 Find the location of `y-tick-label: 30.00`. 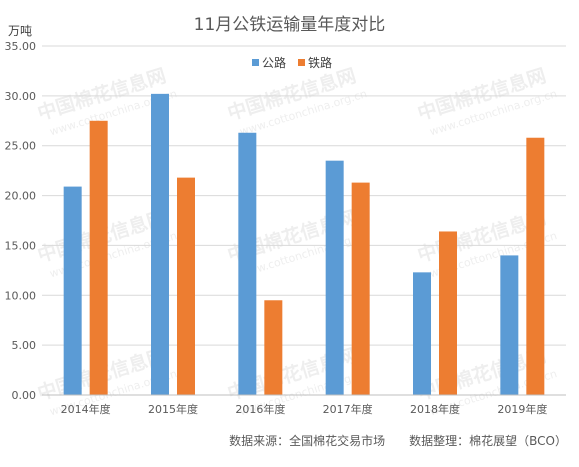

y-tick-label: 30.00 is located at coordinates (21, 96).